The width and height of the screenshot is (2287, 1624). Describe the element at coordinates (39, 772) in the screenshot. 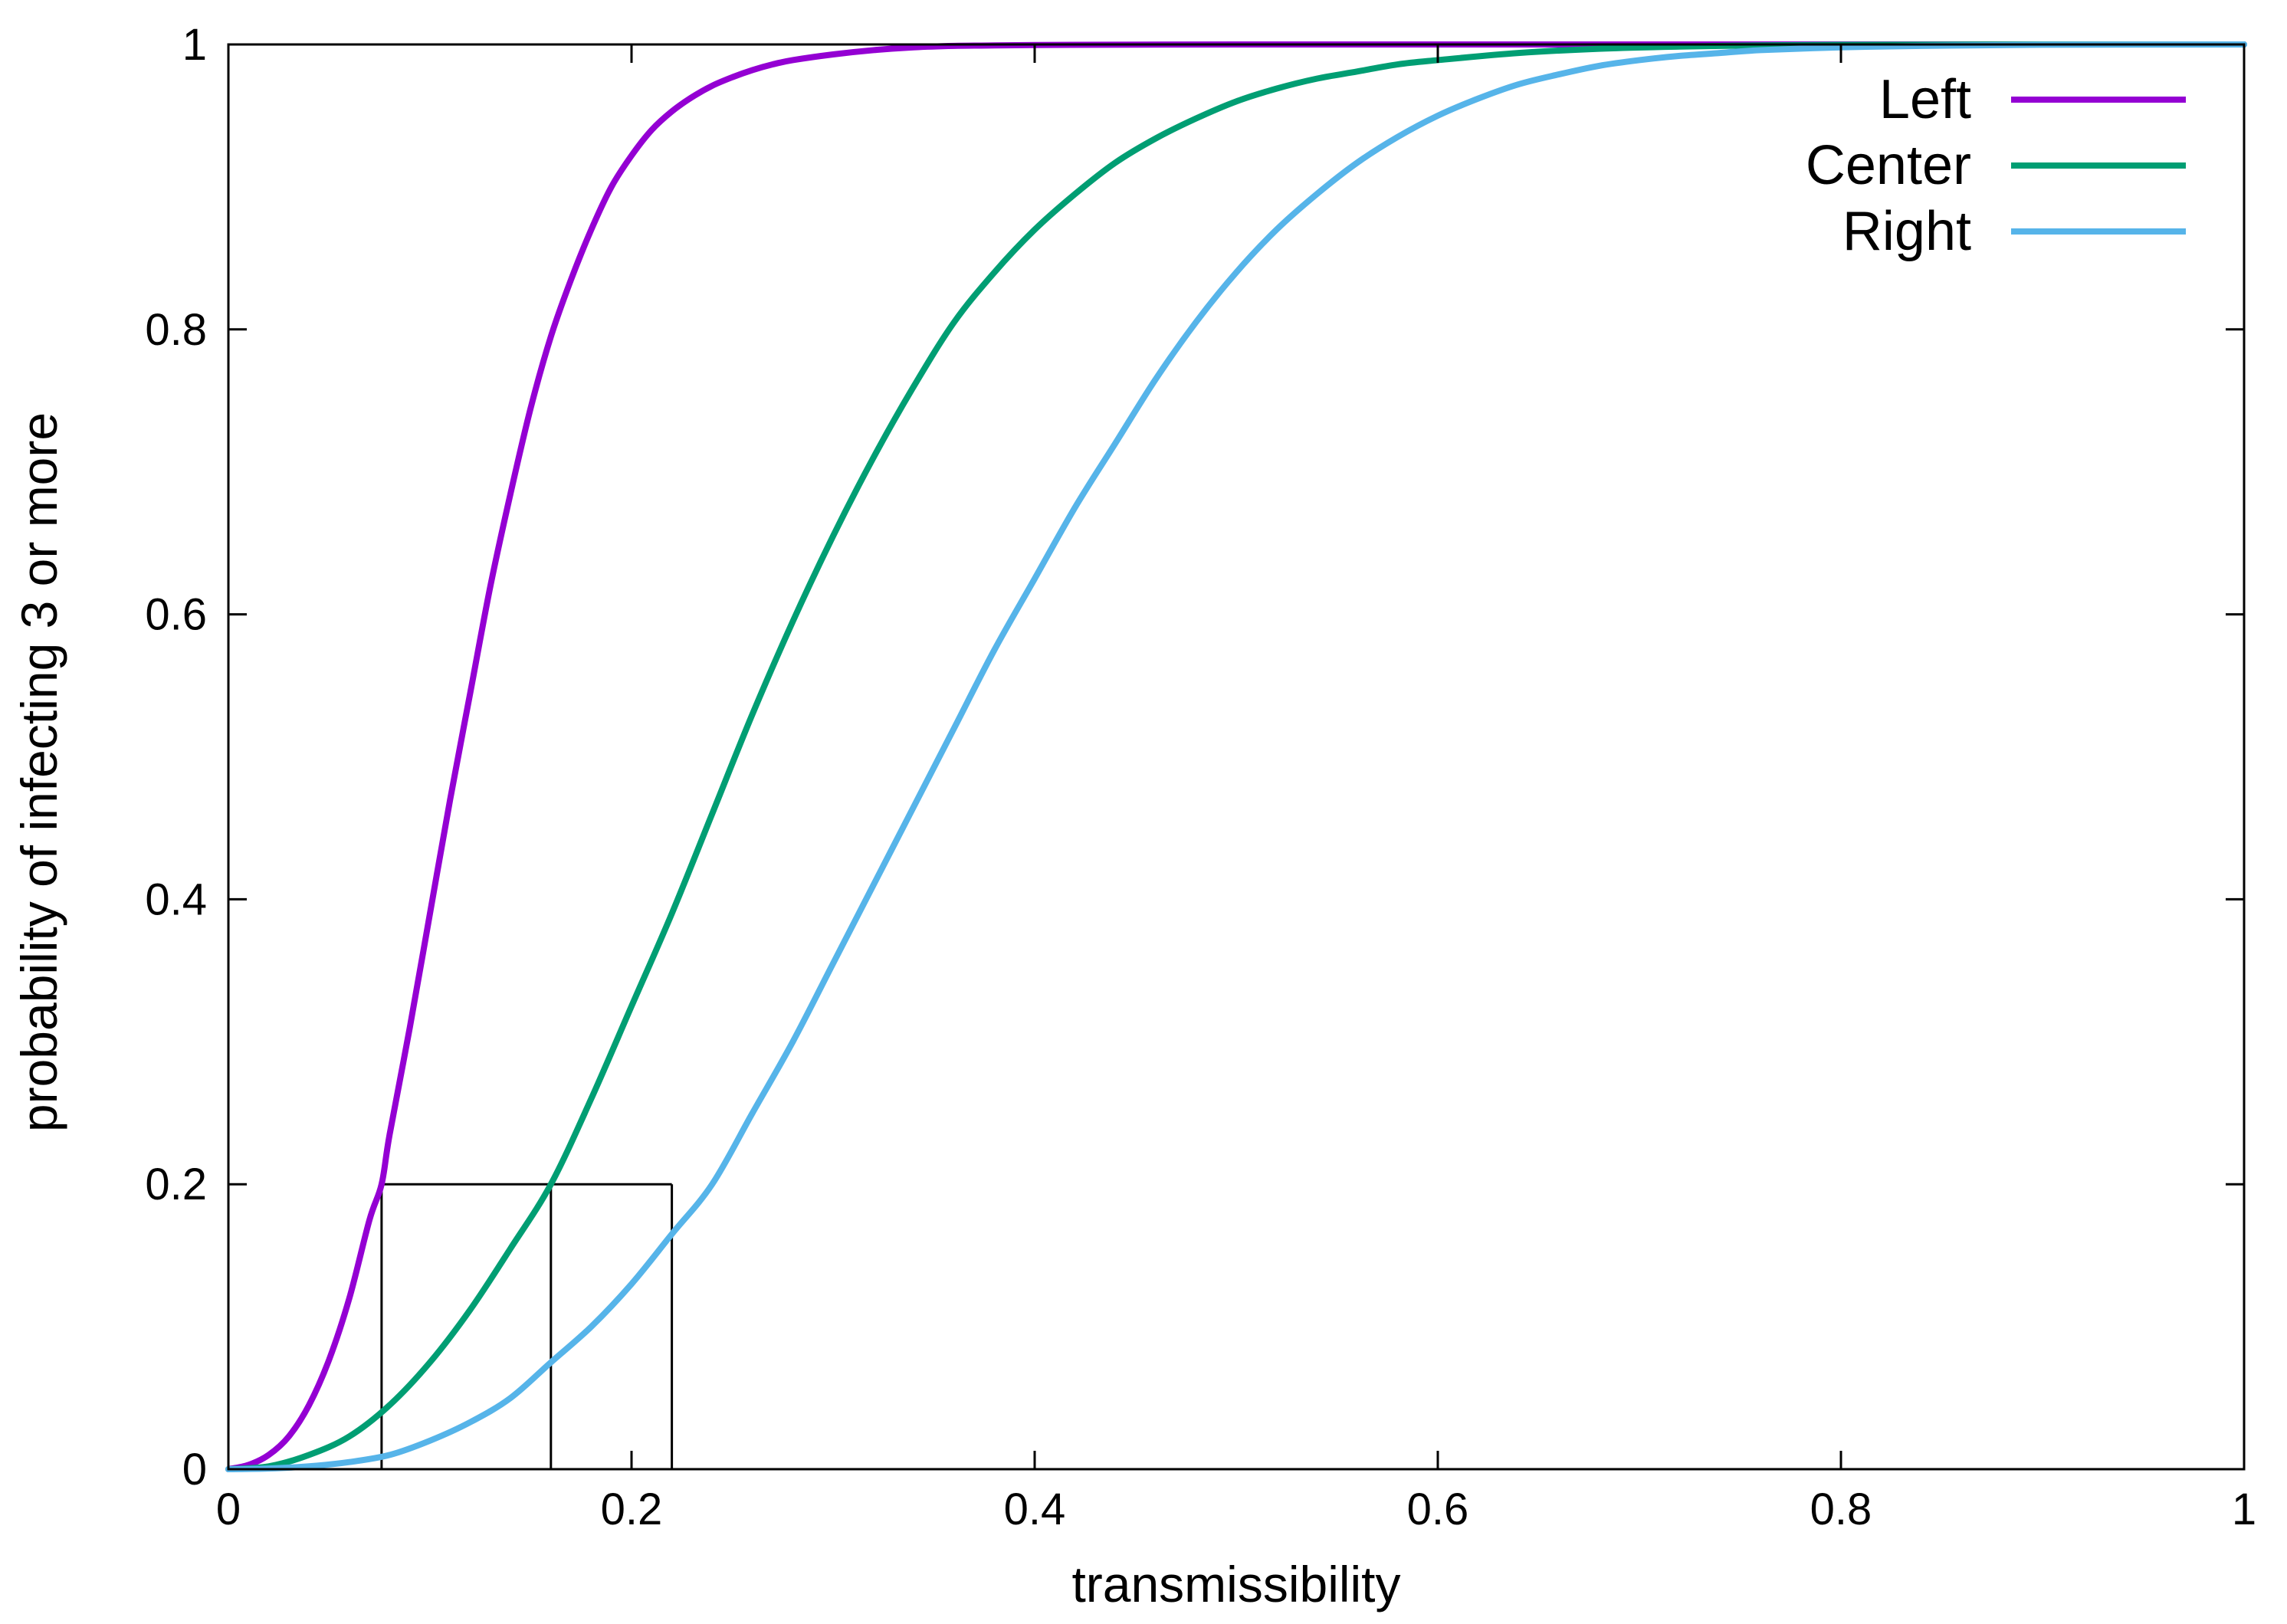

I see `y-axis-label: probability of infecting 3 or more` at that location.